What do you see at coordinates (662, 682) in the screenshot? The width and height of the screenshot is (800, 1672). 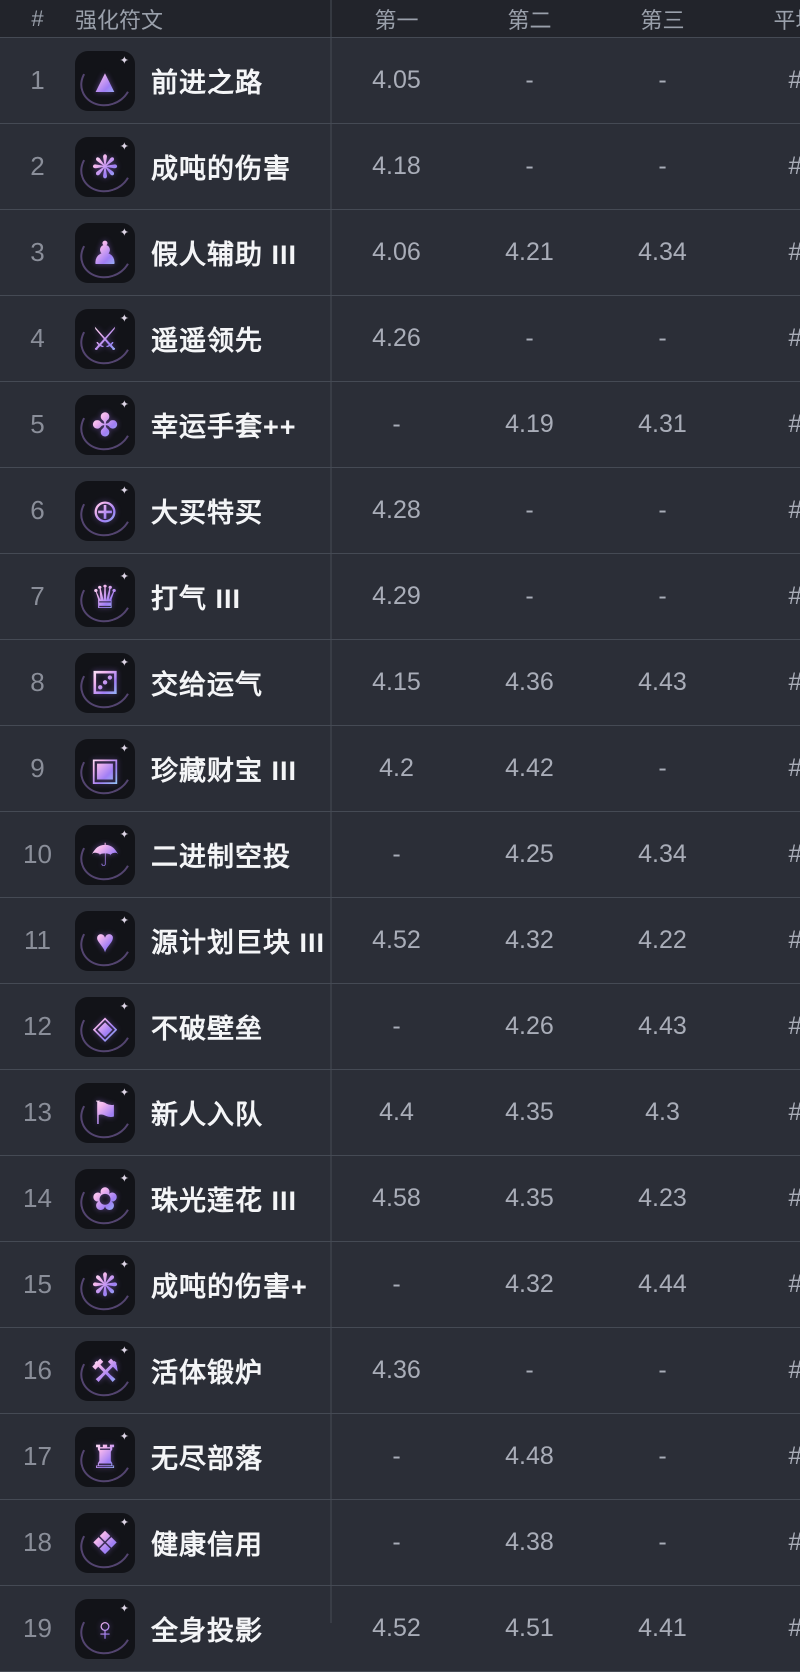 I see `third-place-value: 4.43` at bounding box center [662, 682].